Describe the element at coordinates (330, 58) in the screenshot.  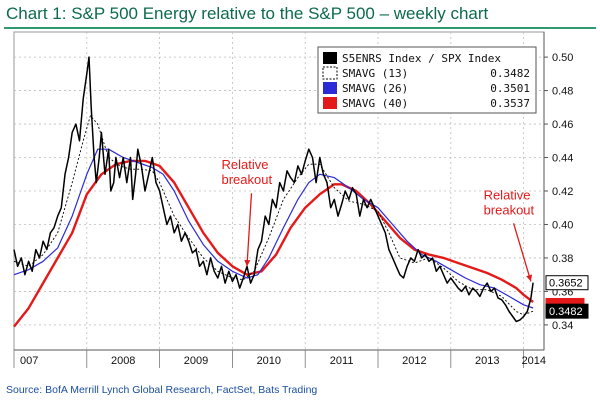
I see `legend-swatch-price` at that location.